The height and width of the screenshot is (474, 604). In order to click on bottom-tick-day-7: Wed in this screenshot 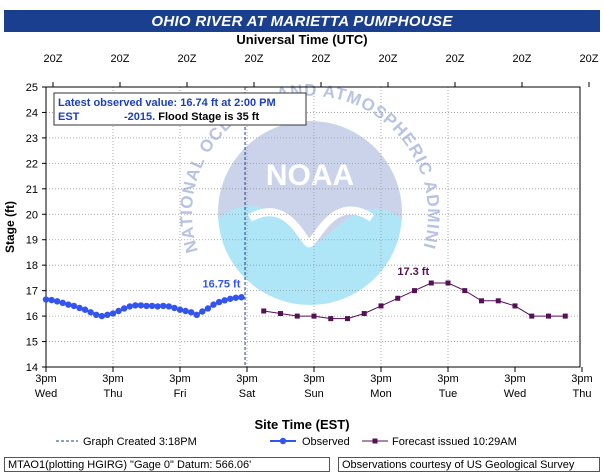, I will do `click(515, 394)`.